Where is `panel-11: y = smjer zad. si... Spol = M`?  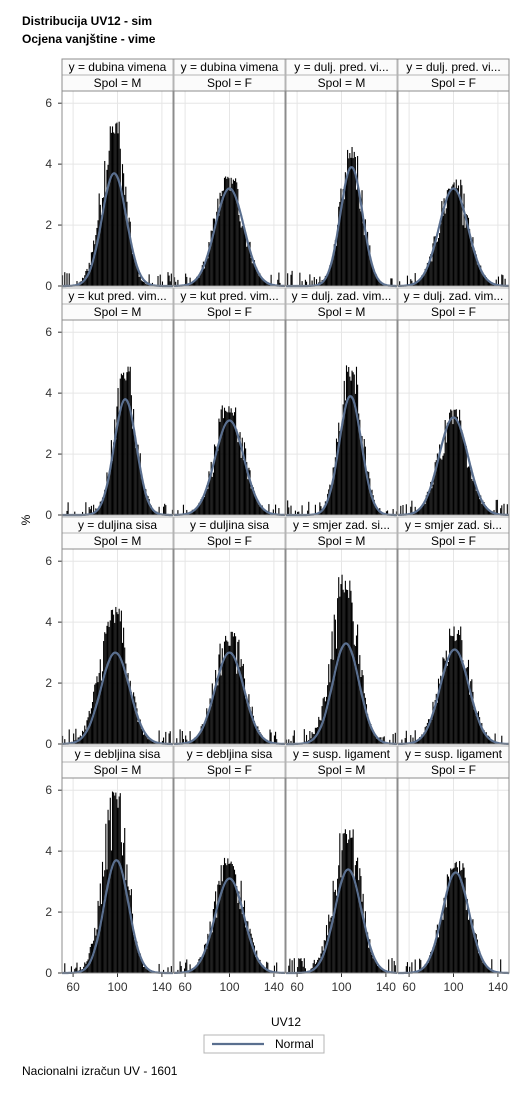
panel-11: y = smjer zad. si... Spol = M is located at coordinates (341, 631).